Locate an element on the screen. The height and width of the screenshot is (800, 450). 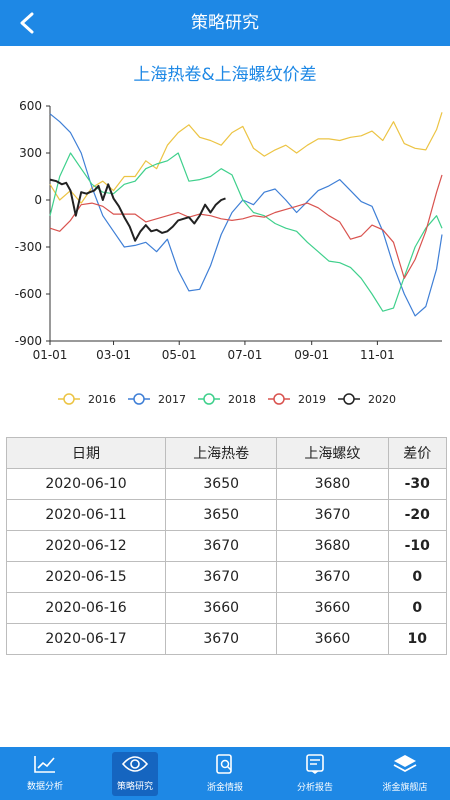
spread-cell: -30 is located at coordinates (417, 484).